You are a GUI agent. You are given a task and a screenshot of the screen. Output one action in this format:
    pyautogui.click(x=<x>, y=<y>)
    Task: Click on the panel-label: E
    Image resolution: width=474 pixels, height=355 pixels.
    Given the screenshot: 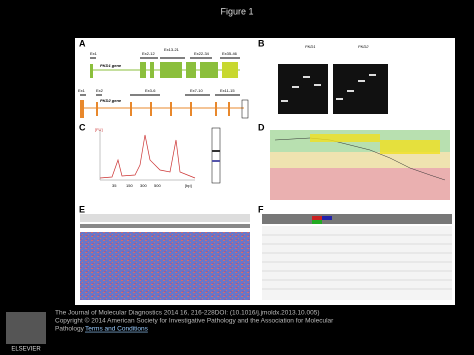 What is the action you would take?
    pyautogui.click(x=82, y=209)
    